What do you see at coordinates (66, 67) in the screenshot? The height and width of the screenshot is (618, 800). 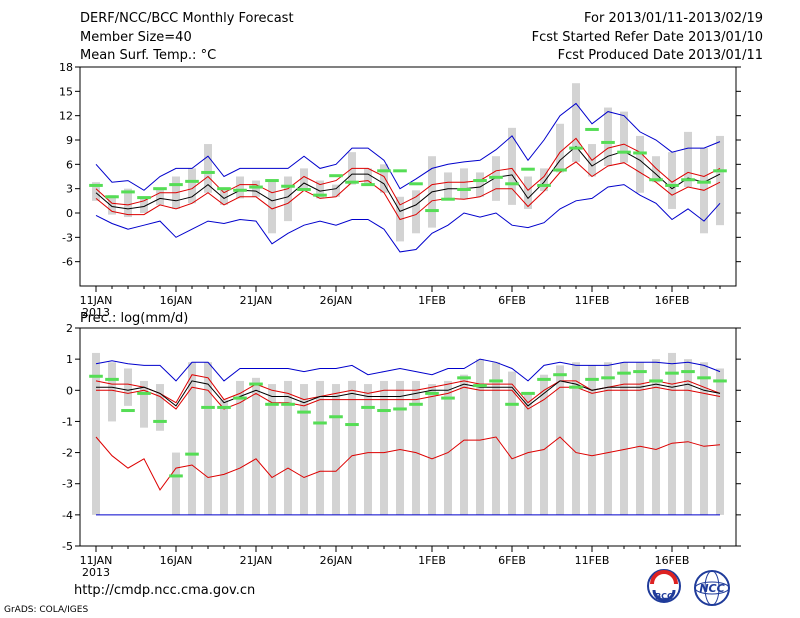 I see `y-tick-label: 18` at bounding box center [66, 67].